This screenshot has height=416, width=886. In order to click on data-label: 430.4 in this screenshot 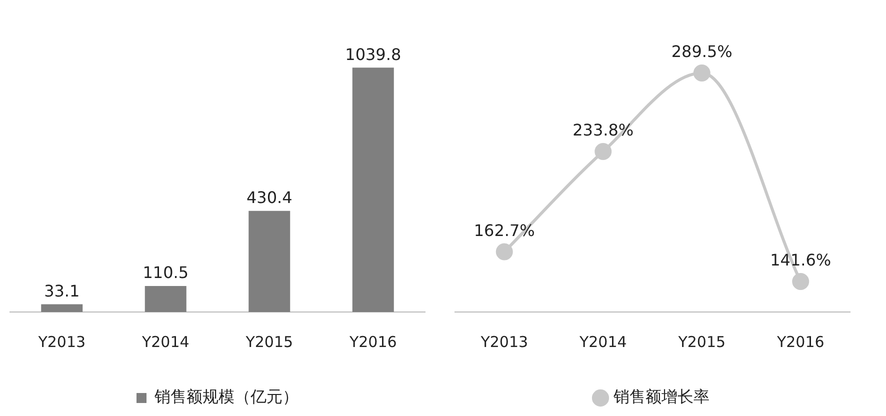, I will do `click(269, 198)`.